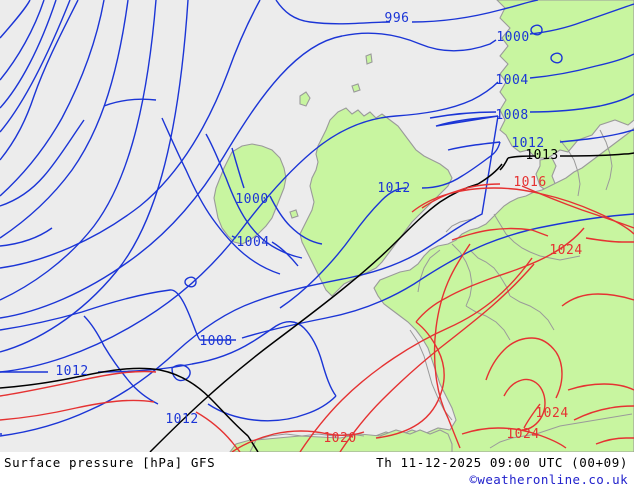 The width and height of the screenshot is (634, 490). What do you see at coordinates (522, 434) in the screenshot?
I see `isobar-label-1024-med-b: 1024` at bounding box center [522, 434].